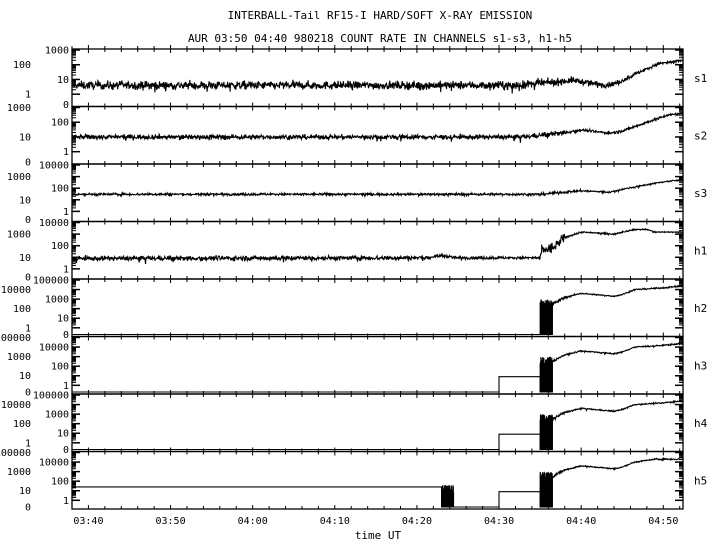 This screenshot has width=720, height=550. Describe the element at coordinates (335, 521) in the screenshot. I see `x-tick-label: 04:10` at that location.